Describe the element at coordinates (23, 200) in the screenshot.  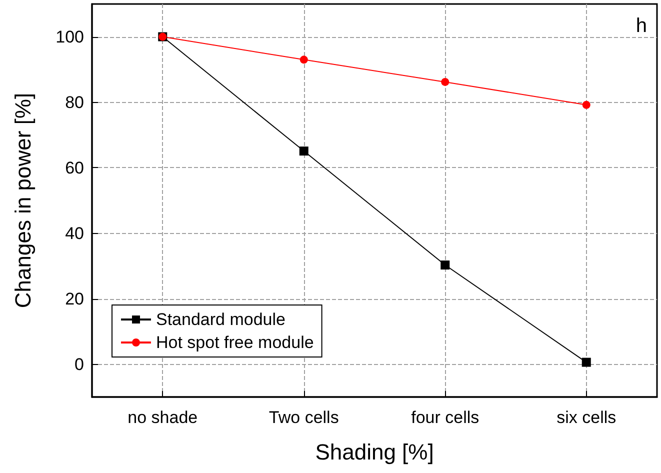
I see `y-axis-title: Changes in power [%]` at that location.